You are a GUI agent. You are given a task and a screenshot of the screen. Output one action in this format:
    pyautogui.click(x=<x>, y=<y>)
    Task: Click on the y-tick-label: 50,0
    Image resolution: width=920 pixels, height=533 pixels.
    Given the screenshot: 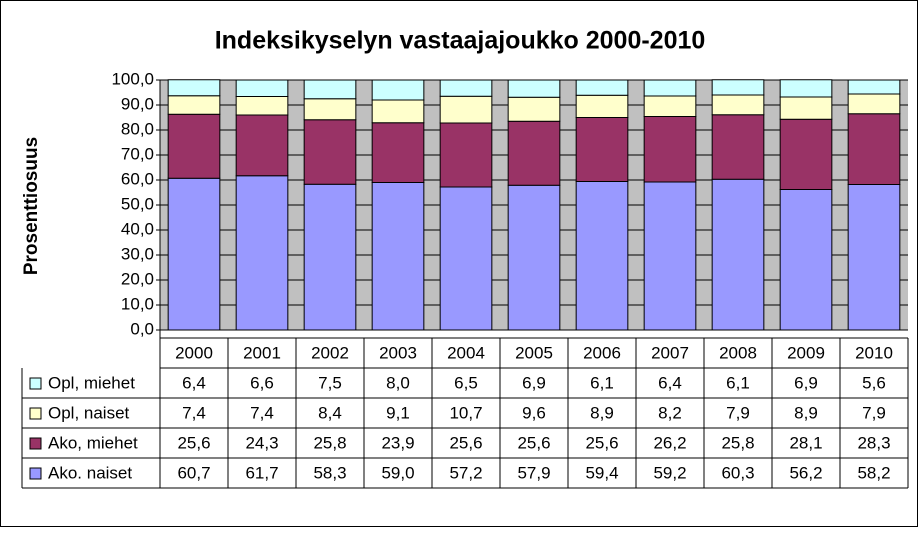 What is the action you would take?
    pyautogui.click(x=137, y=203)
    